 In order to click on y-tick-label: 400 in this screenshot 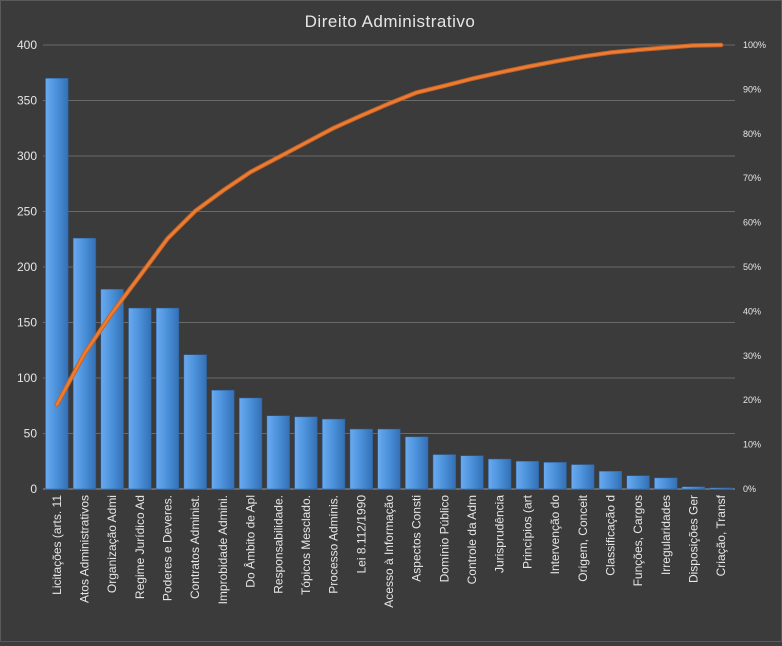, I will do `click(27, 45)`.